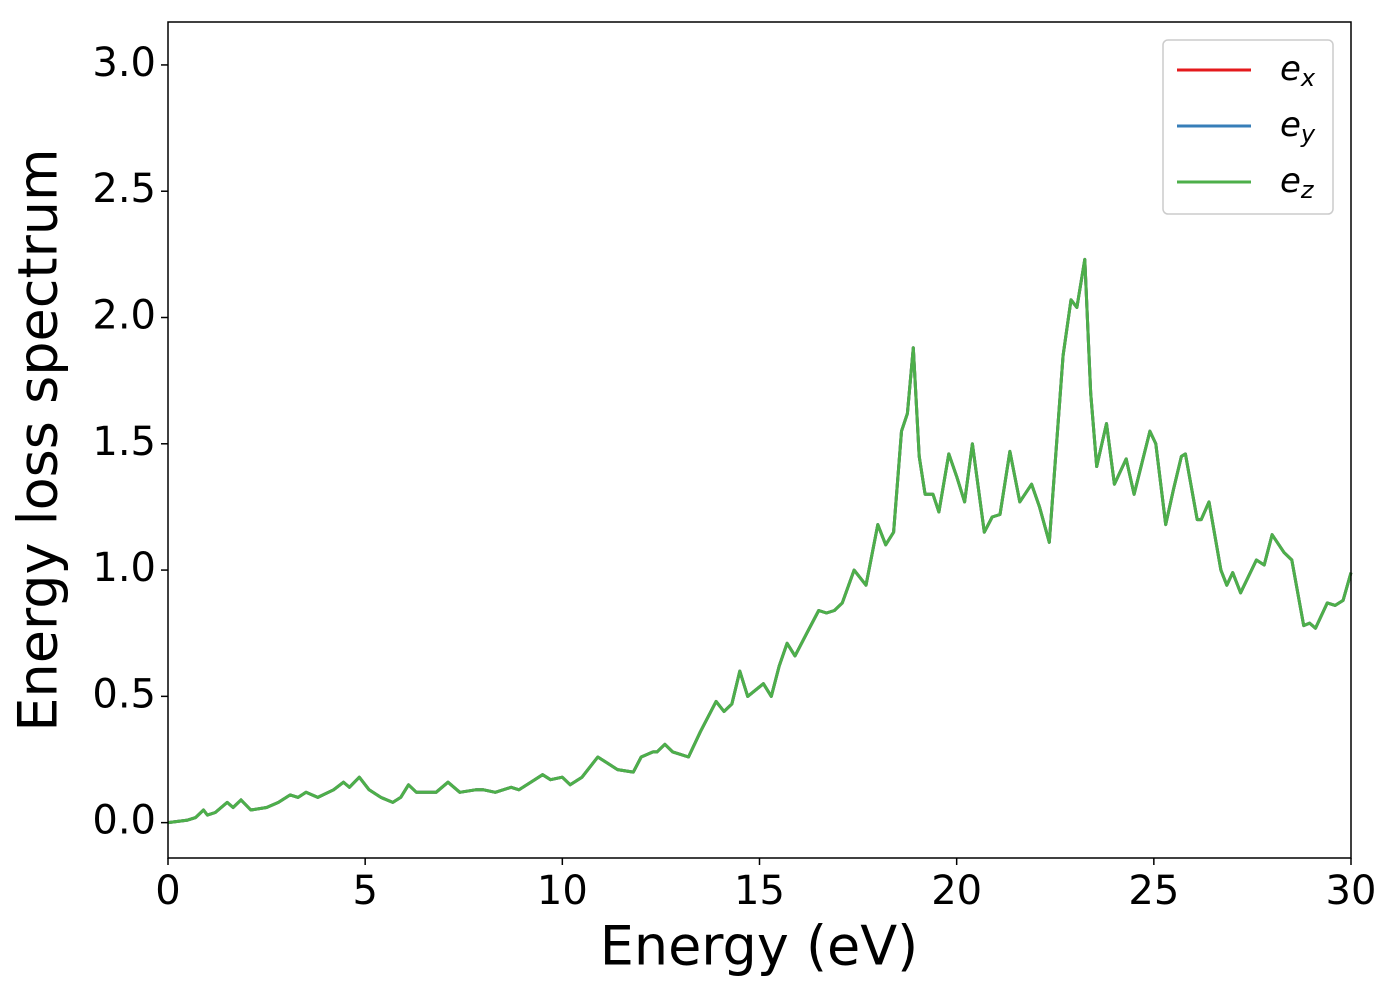  Describe the element at coordinates (364, 891) in the screenshot. I see `x-tick-label: 5` at that location.